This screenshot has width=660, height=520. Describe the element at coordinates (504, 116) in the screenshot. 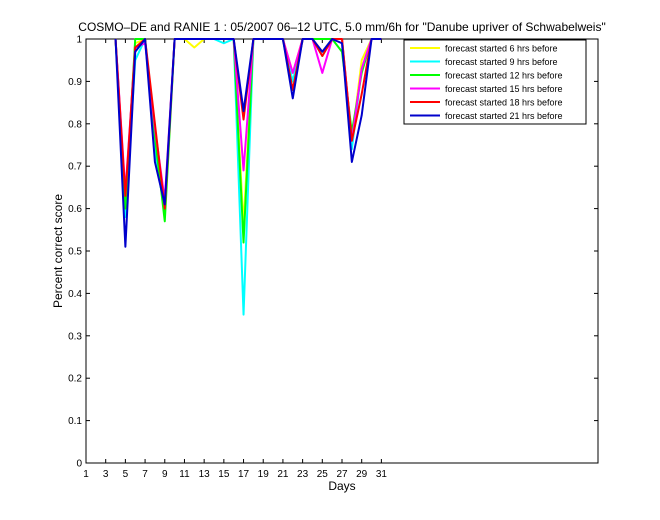

I see `legend-label-6: forecast started 21 hrs before` at that location.